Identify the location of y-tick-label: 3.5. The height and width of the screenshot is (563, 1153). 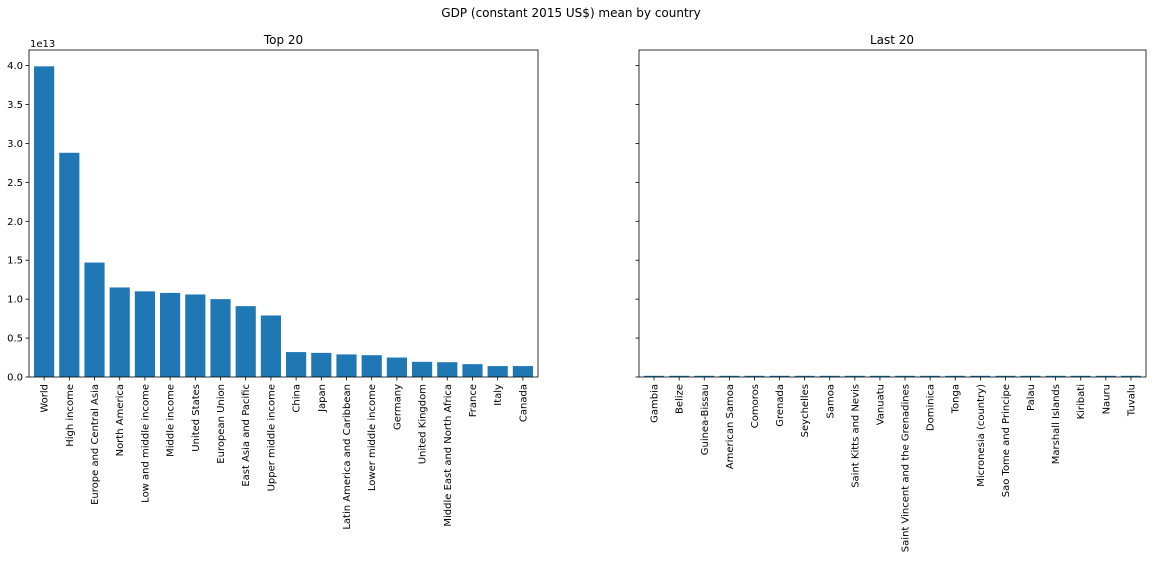
(15, 105).